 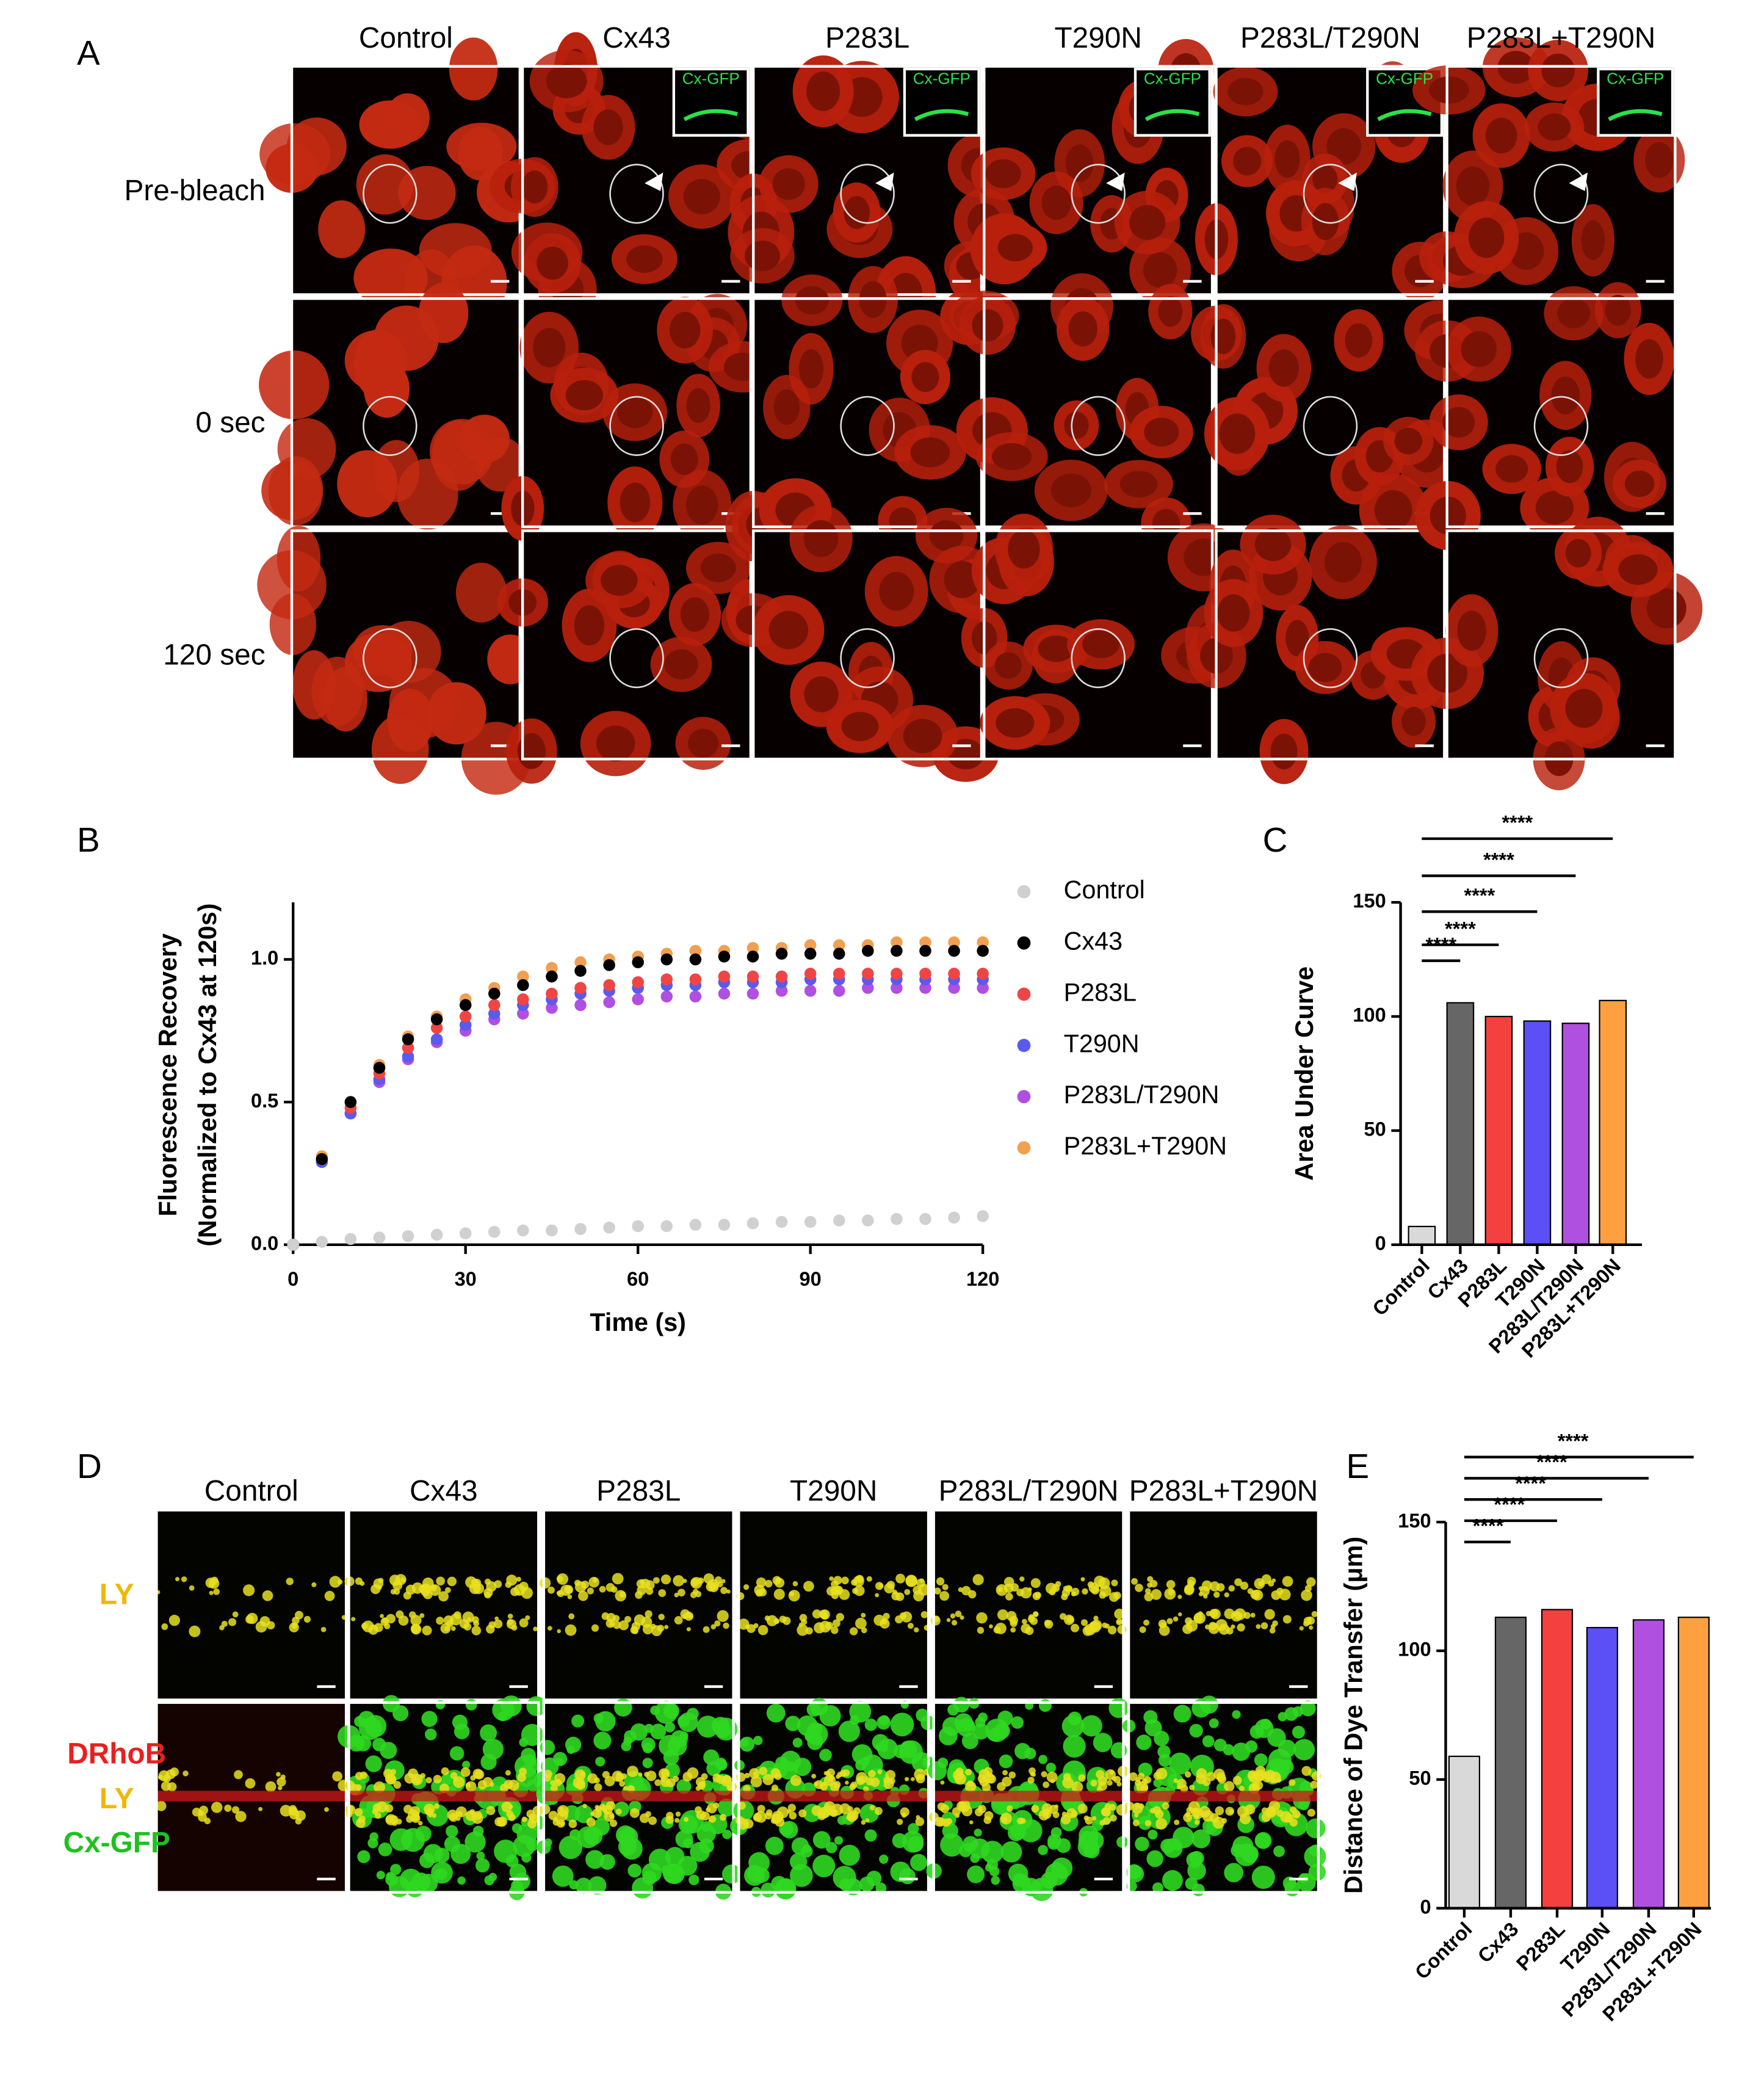 I want to click on significance-label: ****, so click(x=1480, y=895).